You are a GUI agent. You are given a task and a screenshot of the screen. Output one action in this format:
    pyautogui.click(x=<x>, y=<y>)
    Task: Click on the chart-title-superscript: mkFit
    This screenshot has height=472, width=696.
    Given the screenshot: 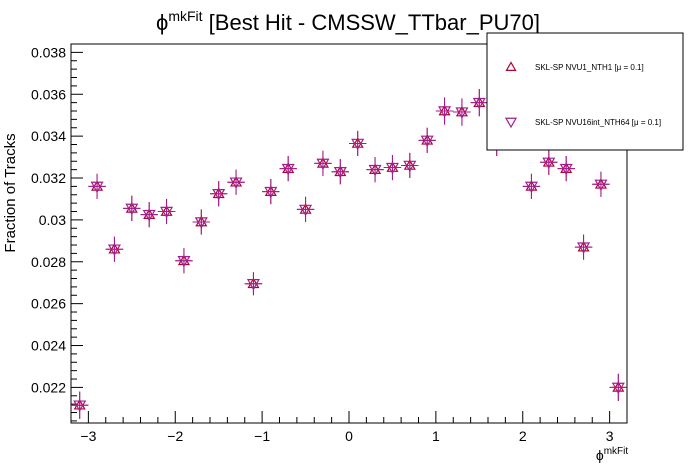 What is the action you would take?
    pyautogui.click(x=185, y=16)
    